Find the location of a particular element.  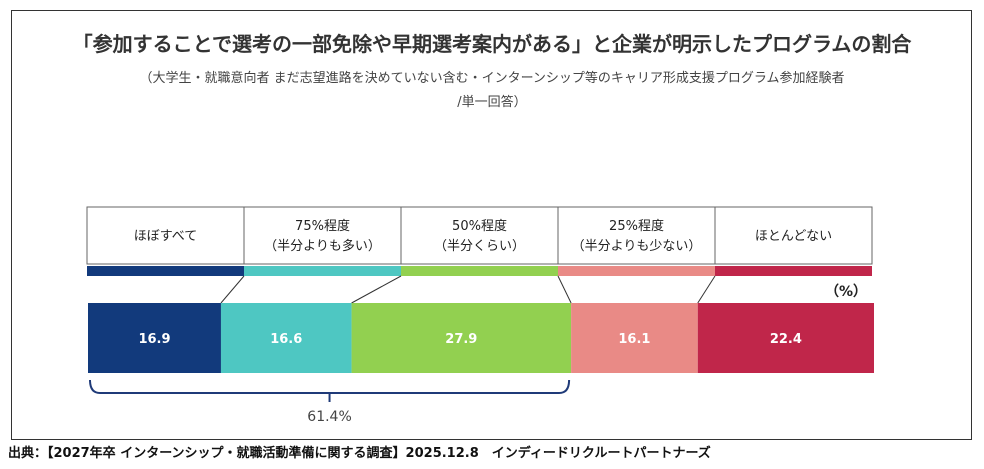

legend-sublabel: （半分よりも少ない） is located at coordinates (637, 246).